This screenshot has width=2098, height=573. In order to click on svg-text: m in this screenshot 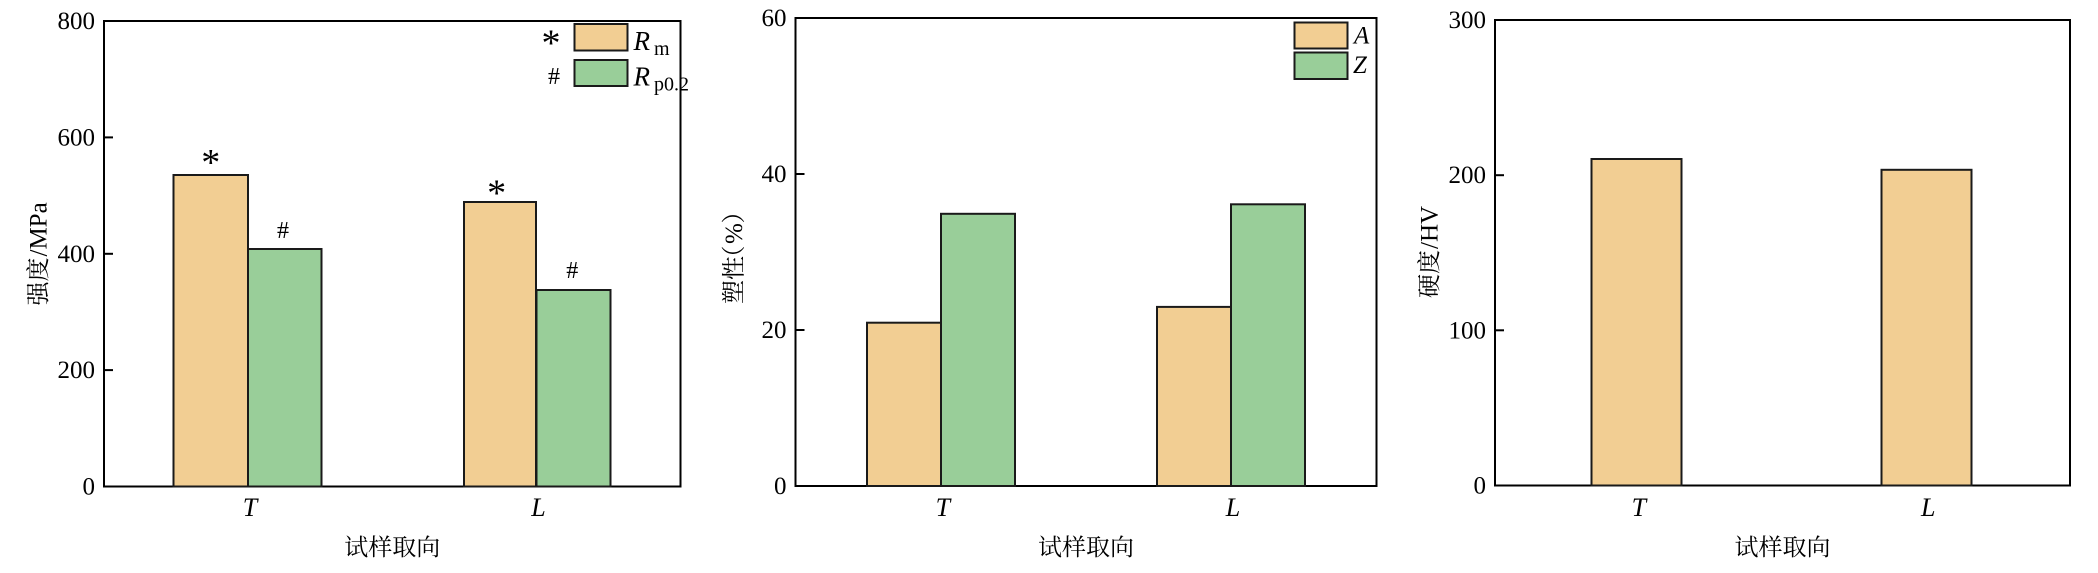, I will do `click(662, 49)`.